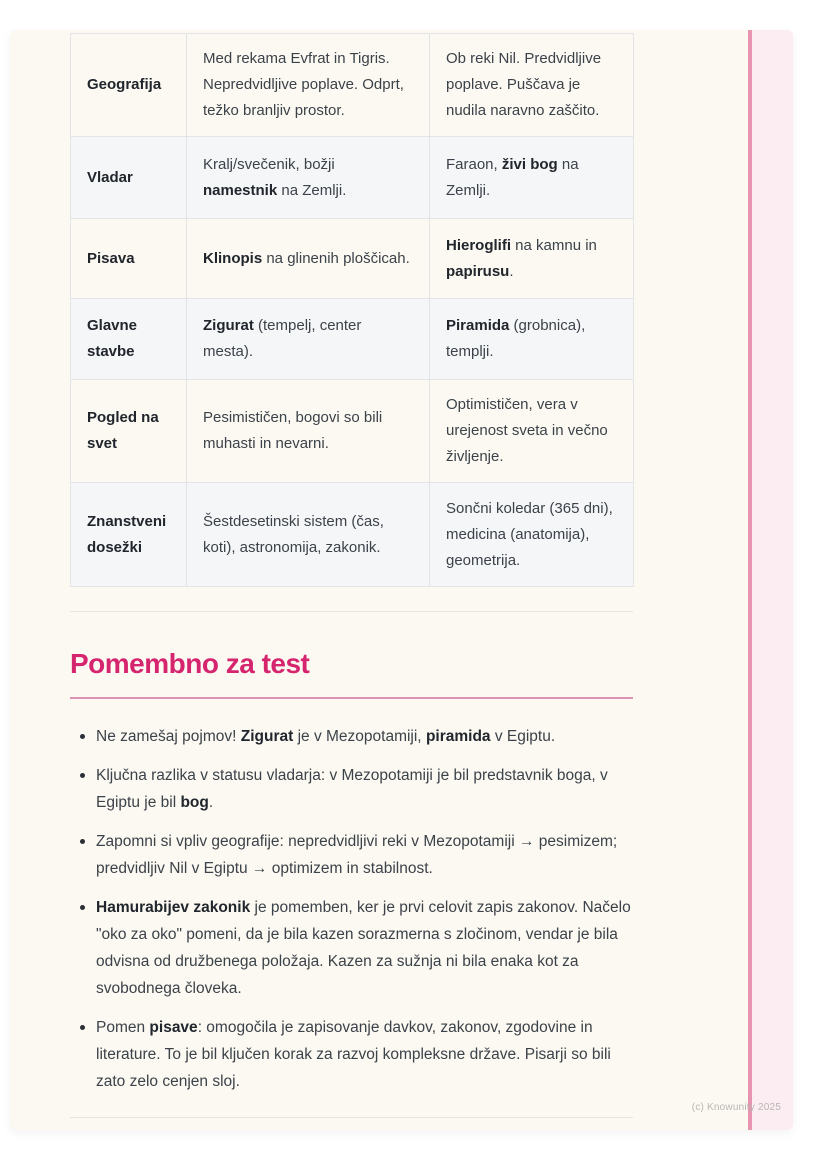 The image size is (828, 1171). I want to click on copyright-notice: (c) Knowunity 2025, so click(736, 1107).